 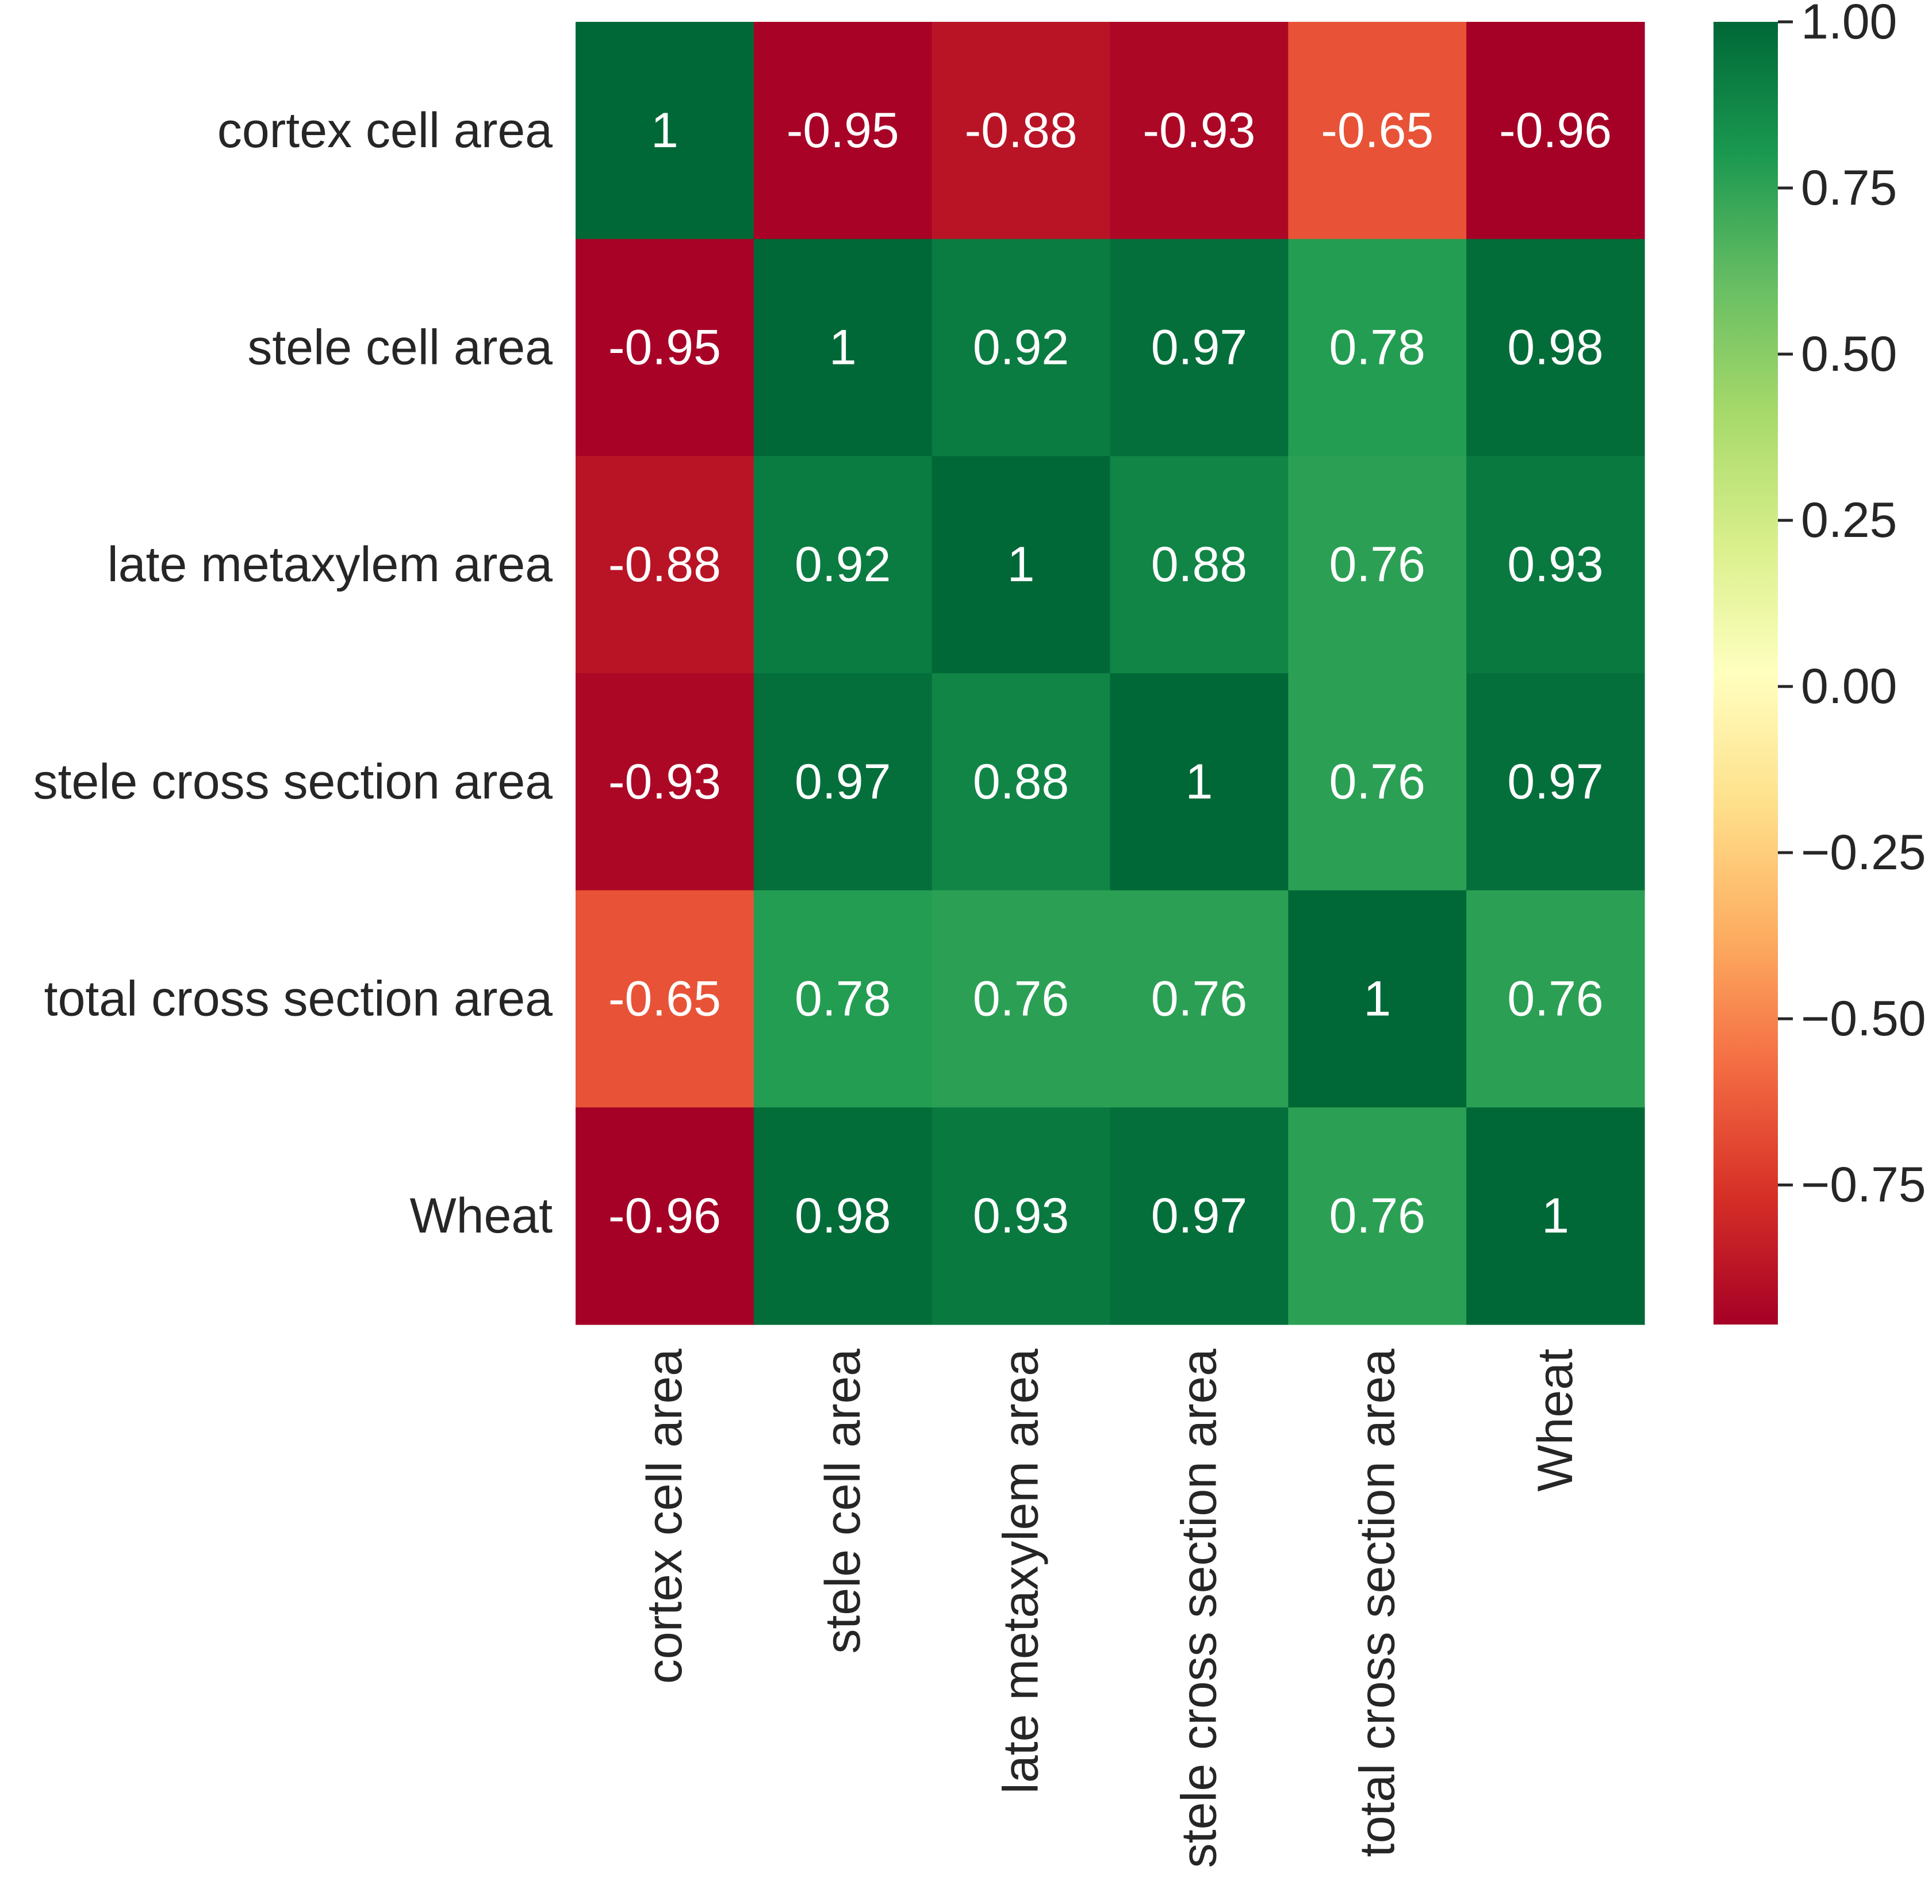 I want to click on heatmap-cell-r4-c1, so click(x=843, y=999).